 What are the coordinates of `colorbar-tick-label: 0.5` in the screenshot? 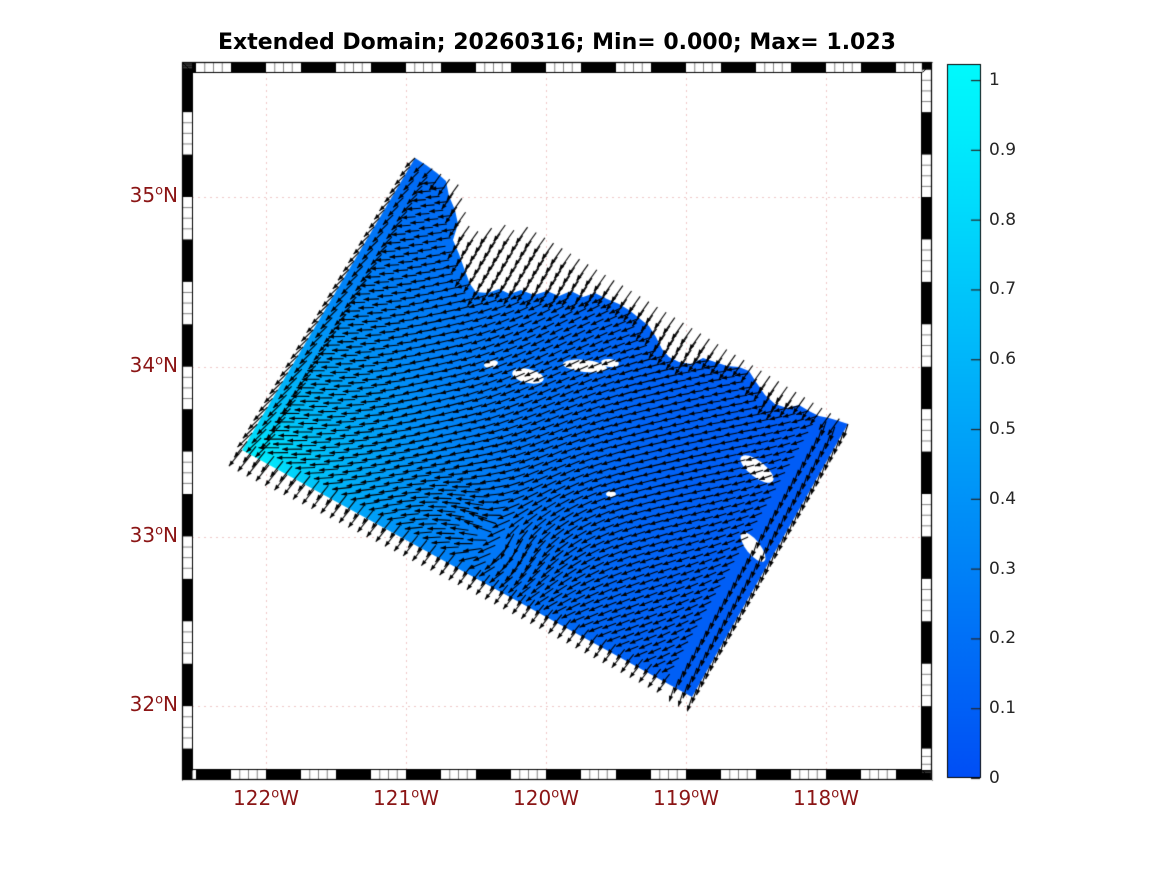 It's located at (1003, 429).